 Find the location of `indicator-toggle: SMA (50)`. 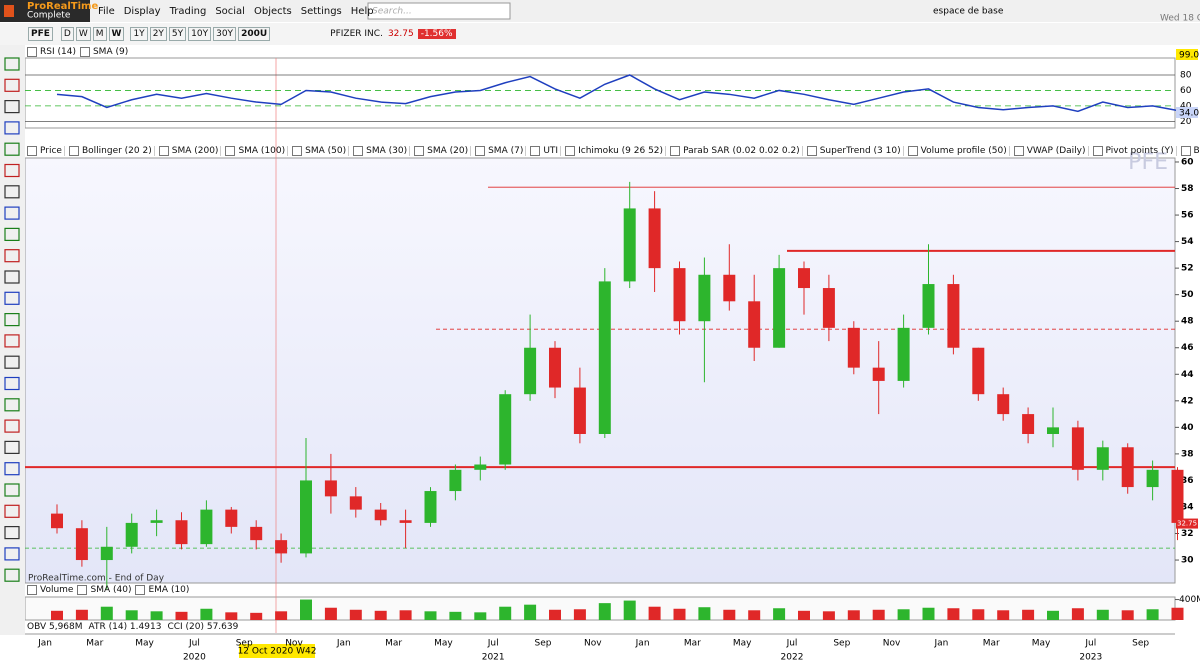

indicator-toggle: SMA (50) is located at coordinates (321, 151).